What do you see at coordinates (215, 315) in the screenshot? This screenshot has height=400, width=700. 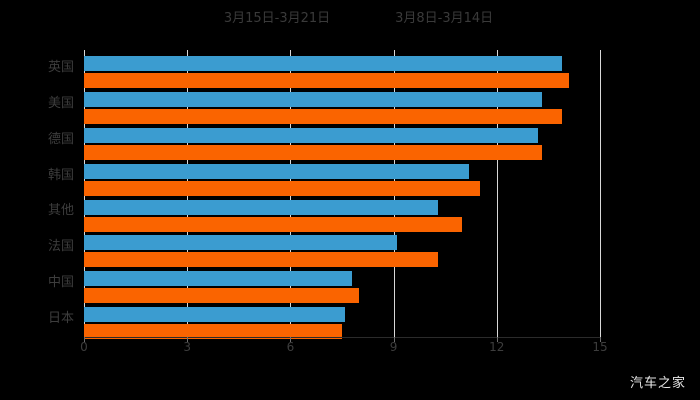 I see `bar-日本-series-0` at bounding box center [215, 315].